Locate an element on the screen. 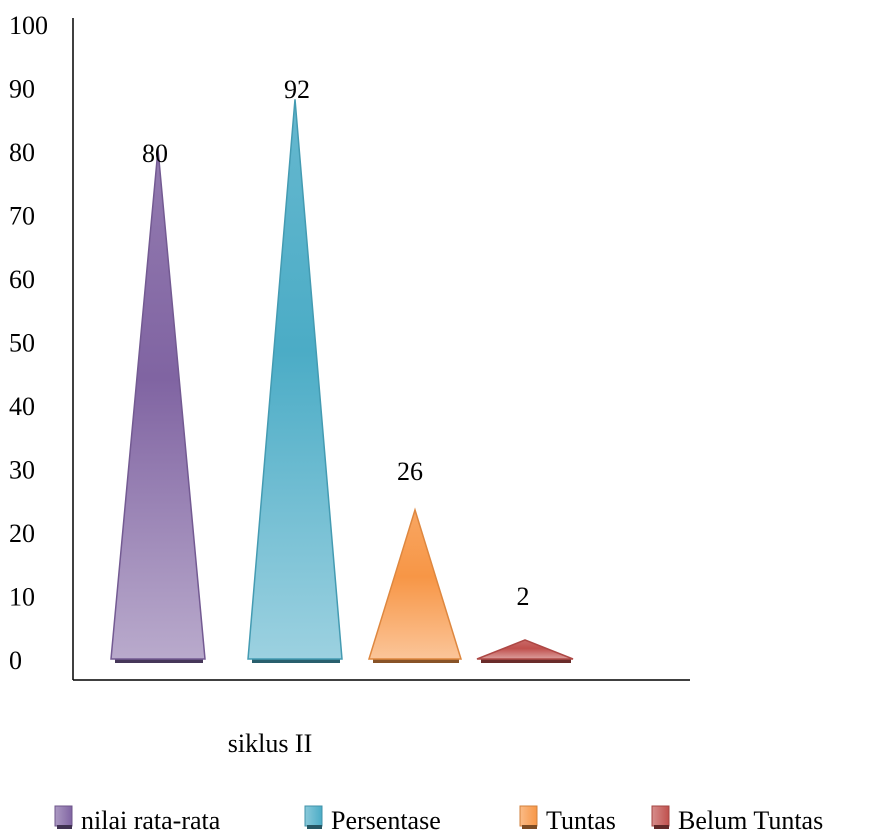 This screenshot has height=839, width=877. data-label: 92 is located at coordinates (297, 89).